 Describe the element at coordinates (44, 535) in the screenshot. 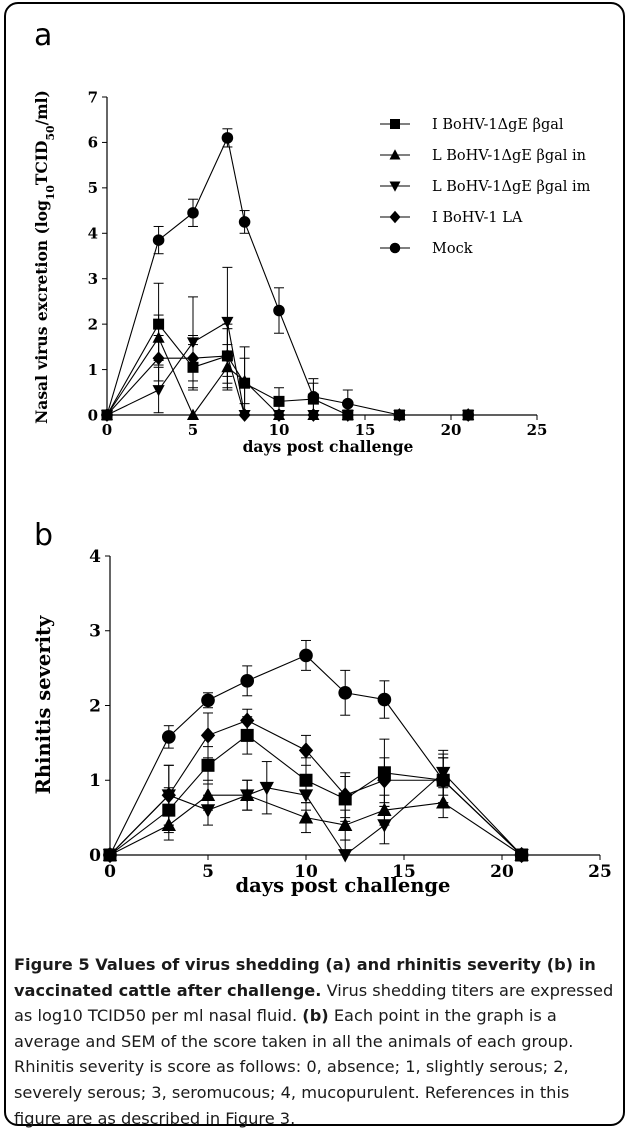

I see `panel-letter-b: b` at that location.